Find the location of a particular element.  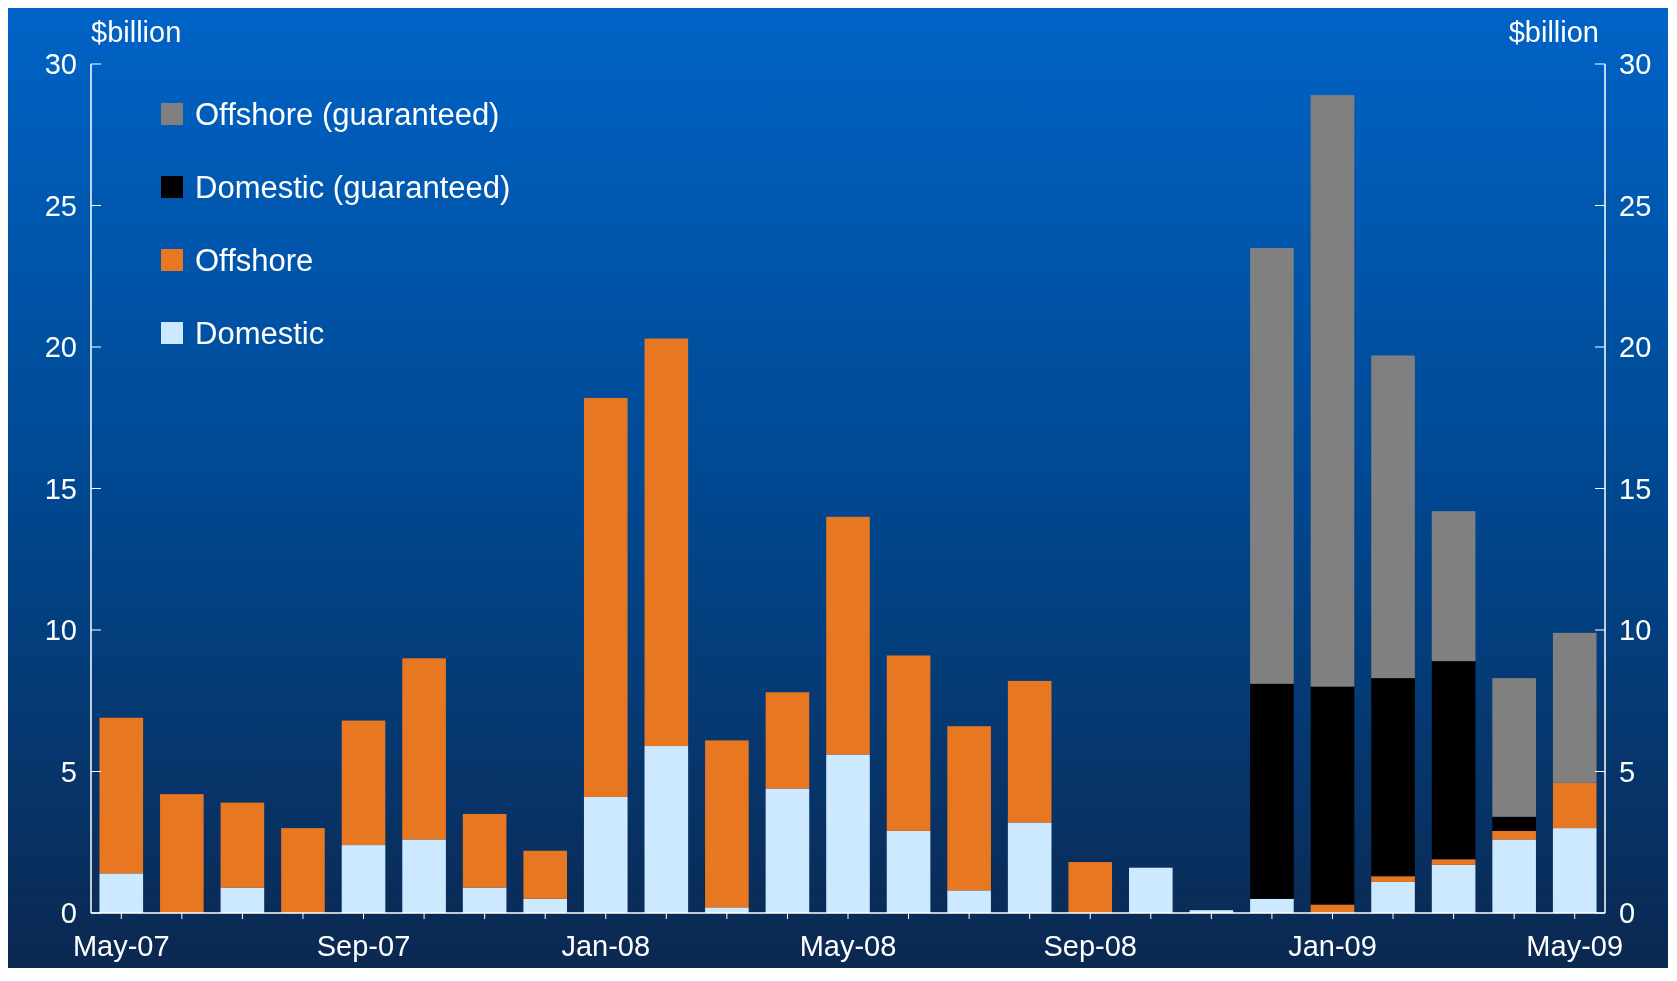

legend-label: Domestic is located at coordinates (260, 333).